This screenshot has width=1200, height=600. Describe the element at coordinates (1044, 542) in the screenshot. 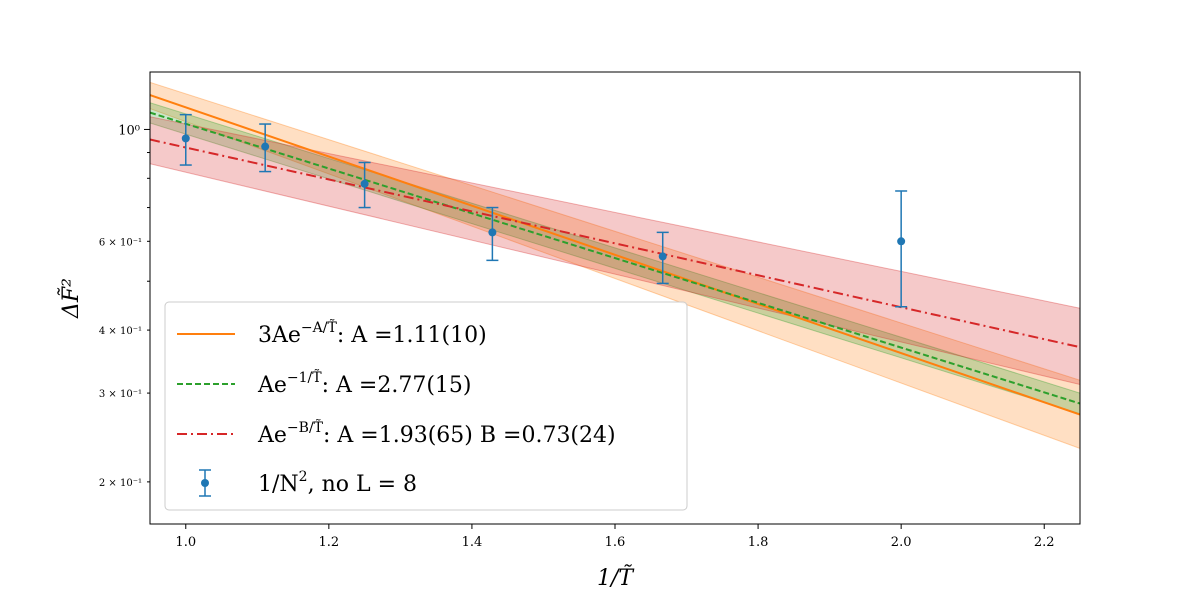

I see `x-tick-label: 2.2` at that location.